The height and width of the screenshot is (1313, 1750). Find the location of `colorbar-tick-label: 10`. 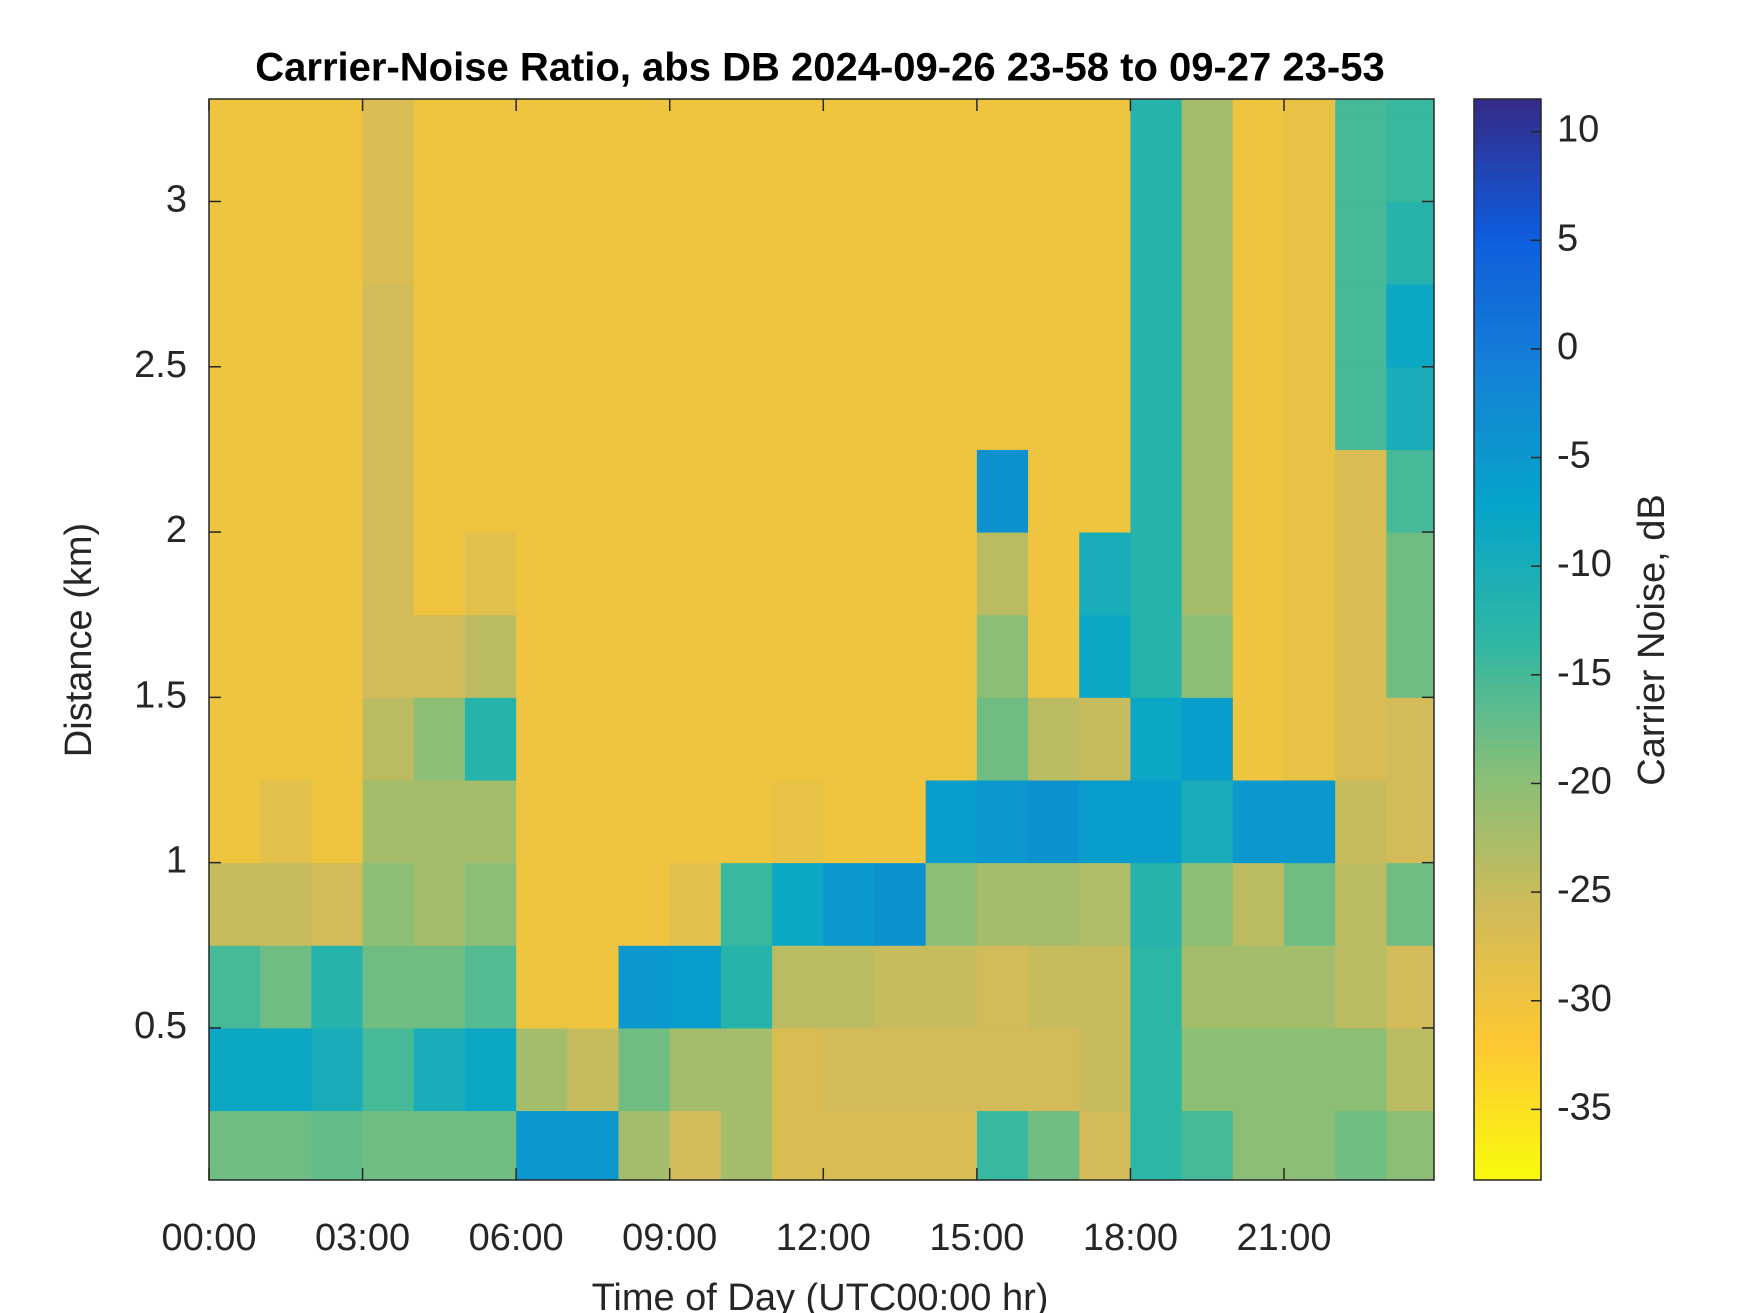

colorbar-tick-label: 10 is located at coordinates (1578, 130).